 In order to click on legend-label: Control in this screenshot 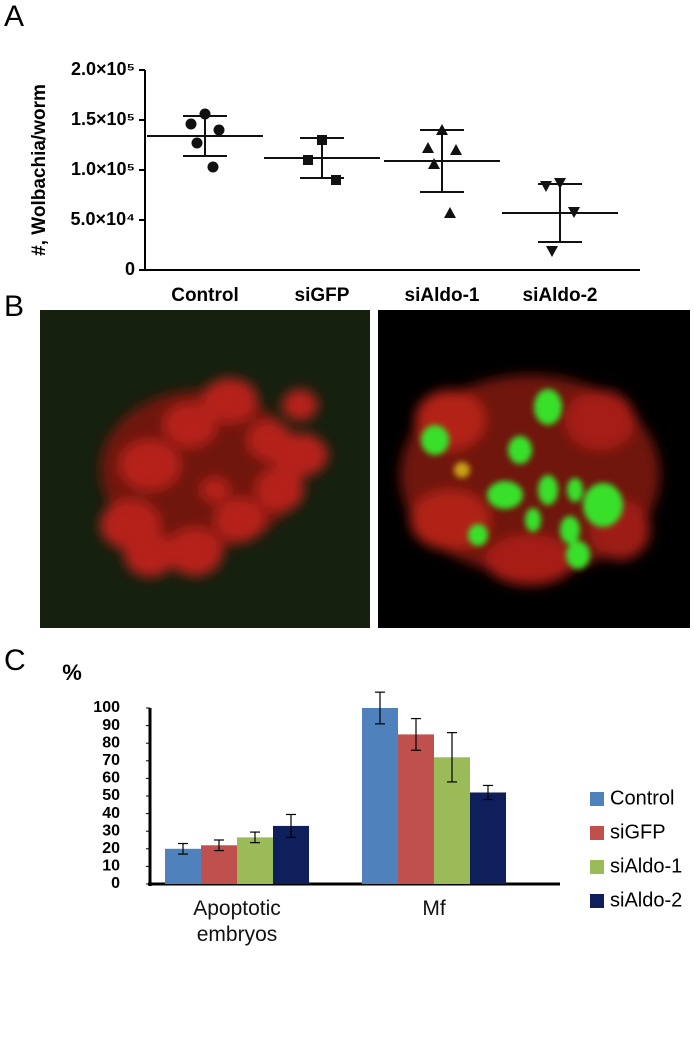, I will do `click(642, 798)`.